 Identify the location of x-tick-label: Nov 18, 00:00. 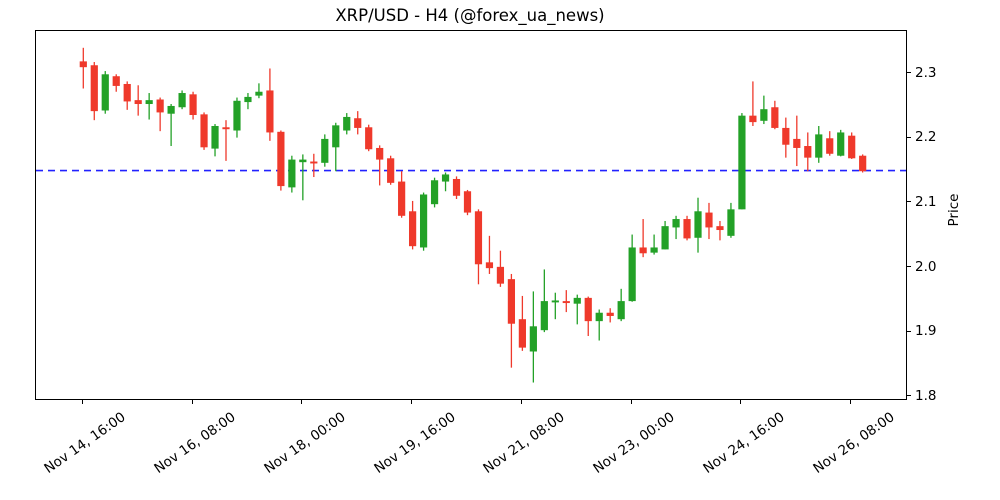
(305, 443).